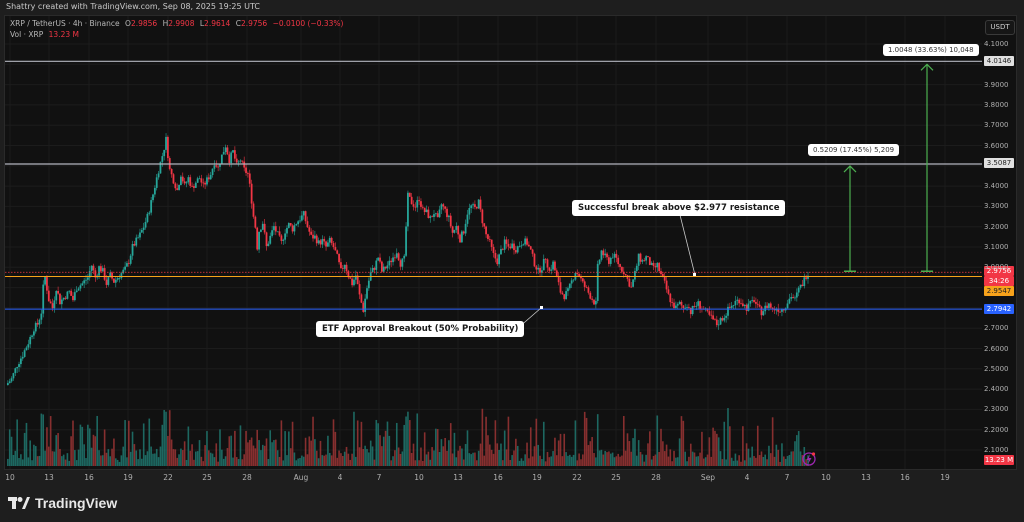 The height and width of the screenshot is (522, 1024). I want to click on date-tick: Sep, so click(708, 477).